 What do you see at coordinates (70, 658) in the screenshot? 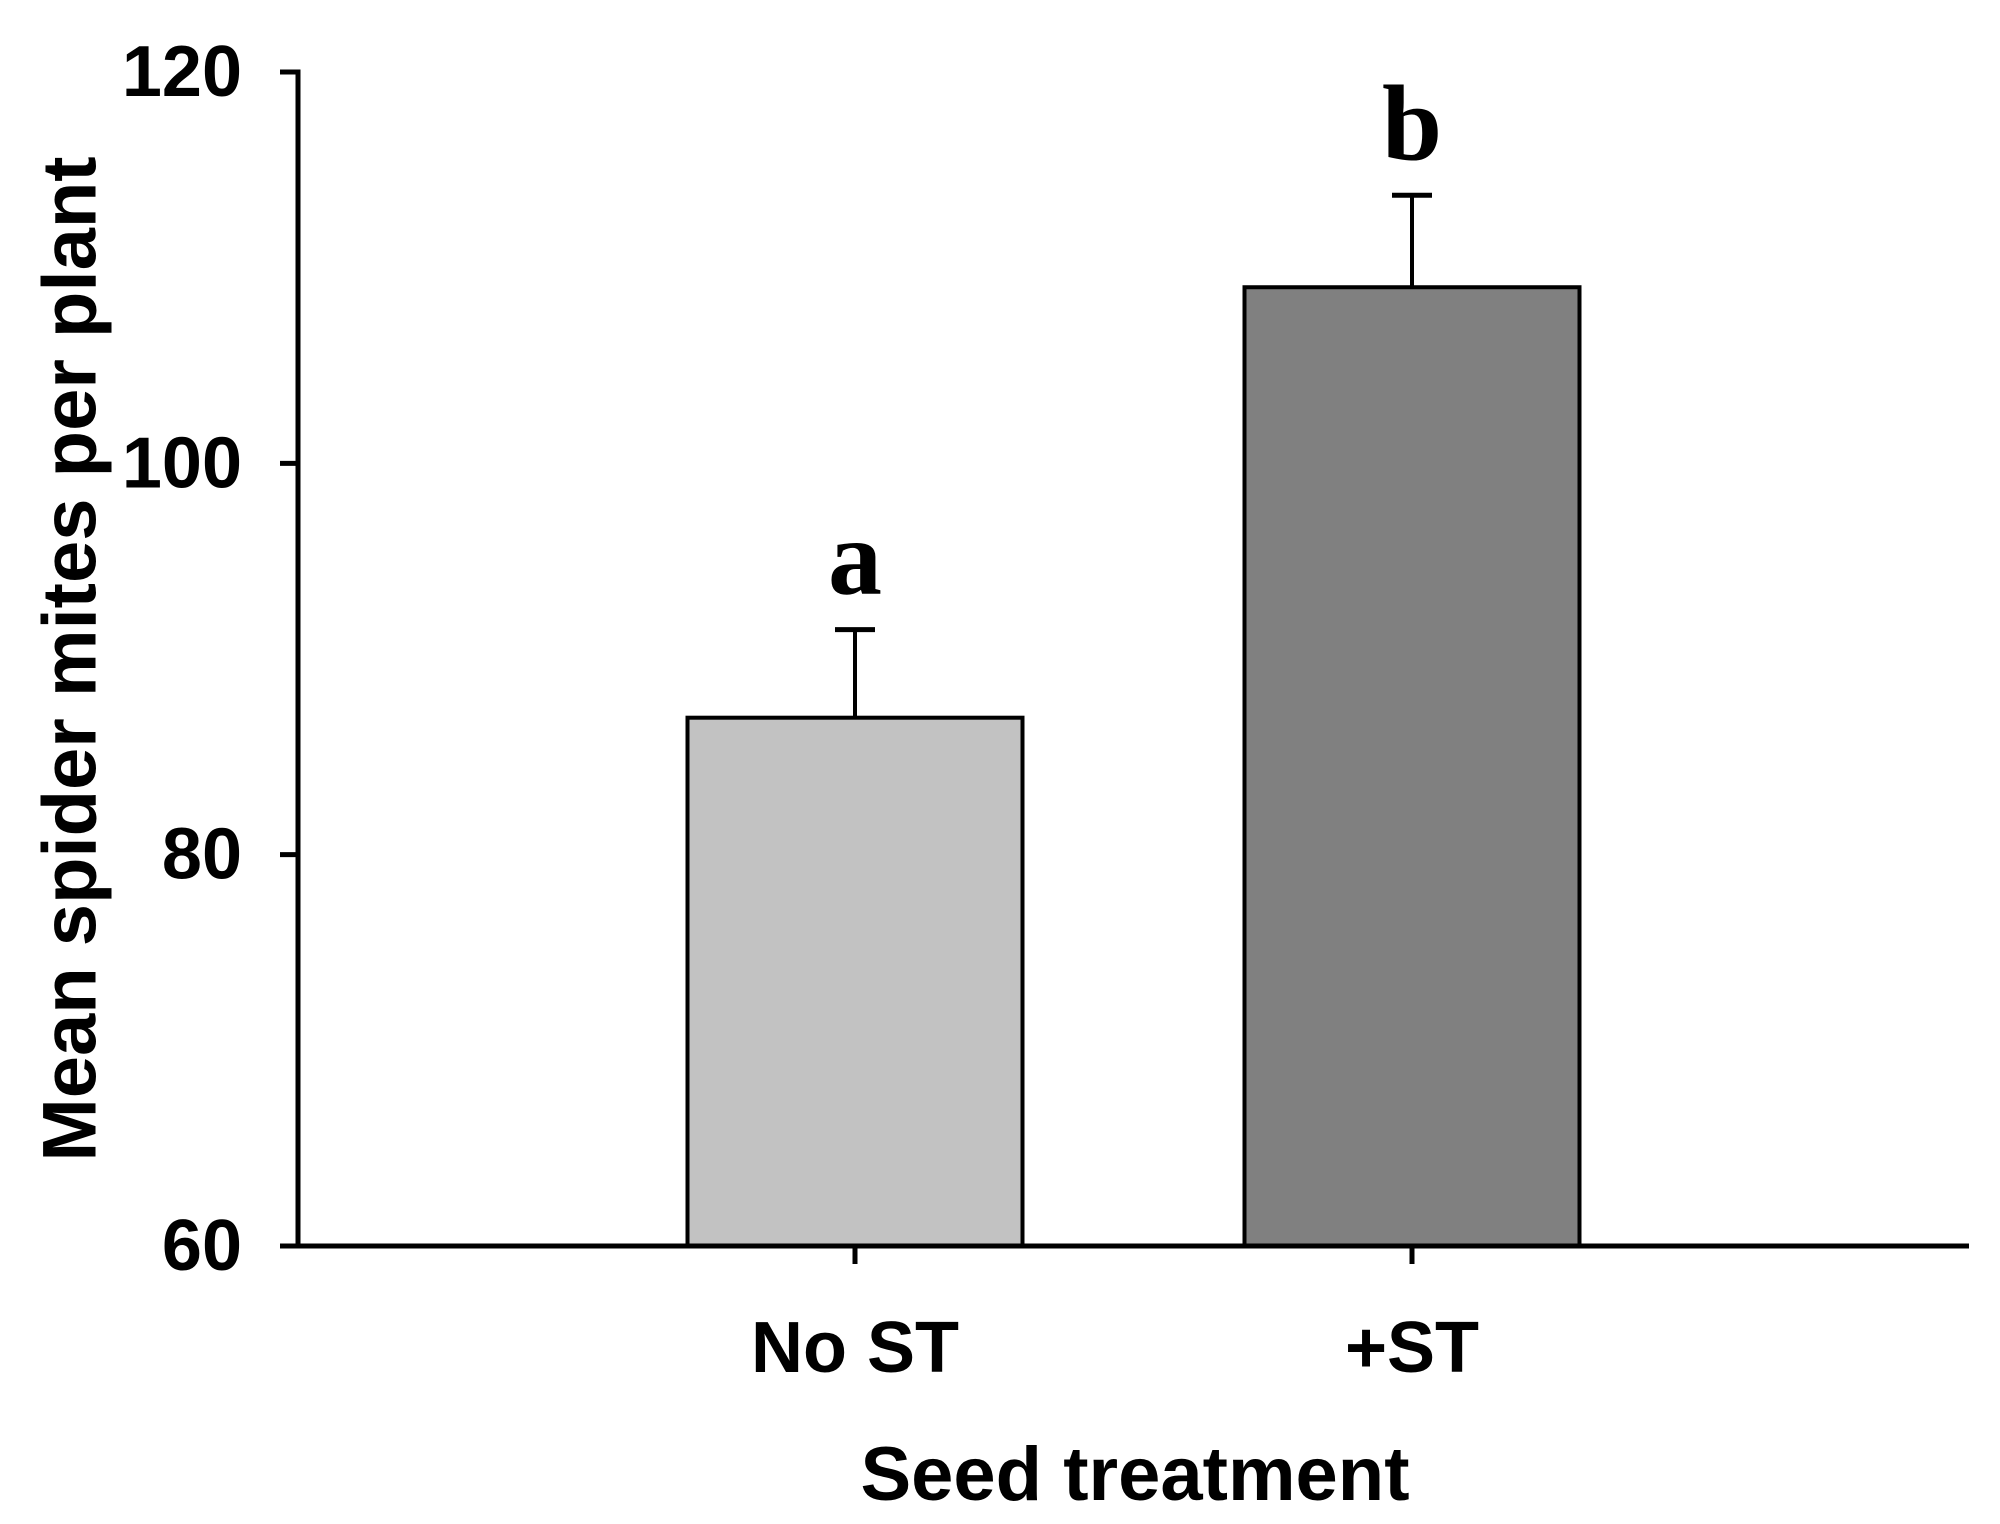
I see `y-axis-title: Mean spider mites per plant` at bounding box center [70, 658].